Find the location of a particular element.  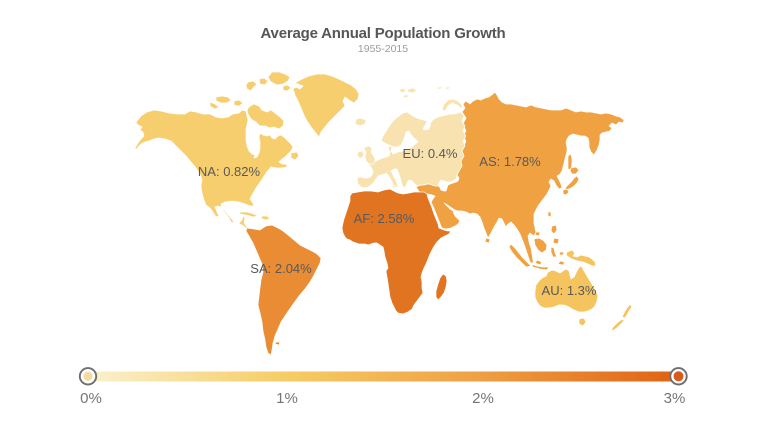

svg-text: NA: 0.82% is located at coordinates (229, 171).